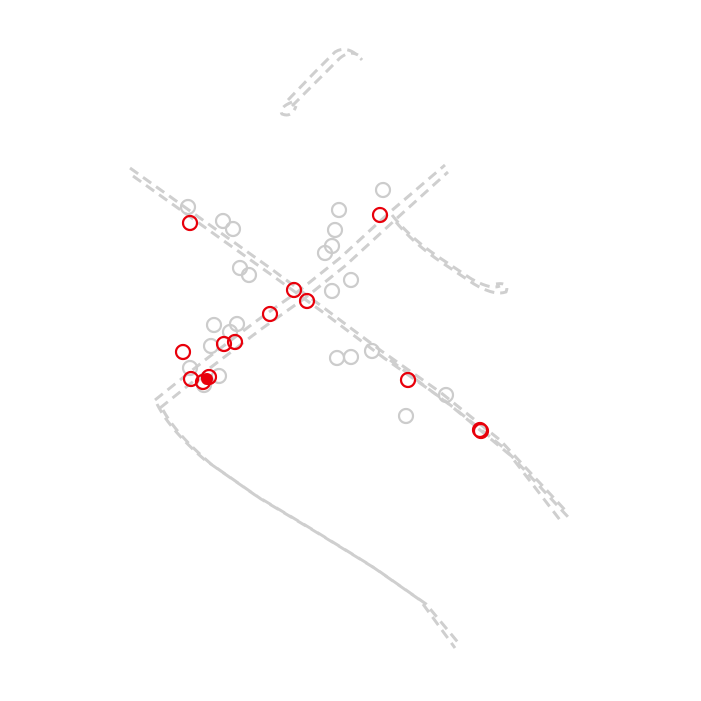 This screenshot has height=701, width=701. I want to click on road-main-diagonal-c, so click(475, 439).